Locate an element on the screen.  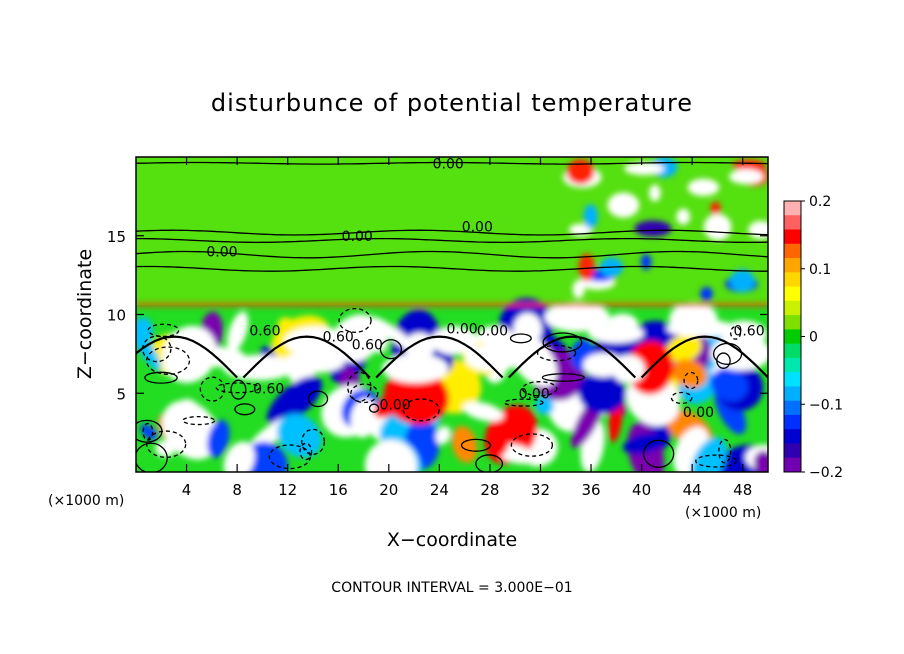
x-tick-label: 24 is located at coordinates (439, 490).